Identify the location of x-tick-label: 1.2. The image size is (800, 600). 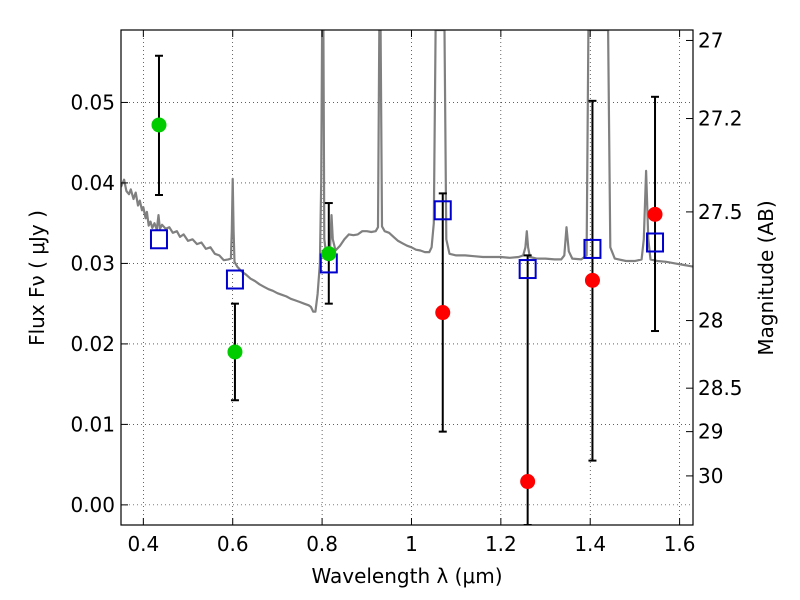
(501, 544).